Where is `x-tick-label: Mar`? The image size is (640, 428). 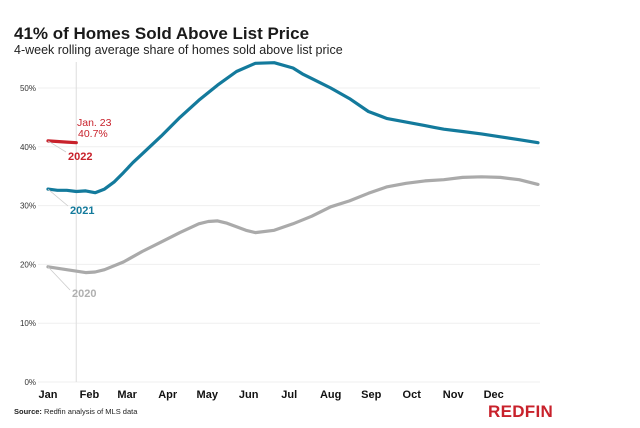 x-tick-label: Mar is located at coordinates (127, 395).